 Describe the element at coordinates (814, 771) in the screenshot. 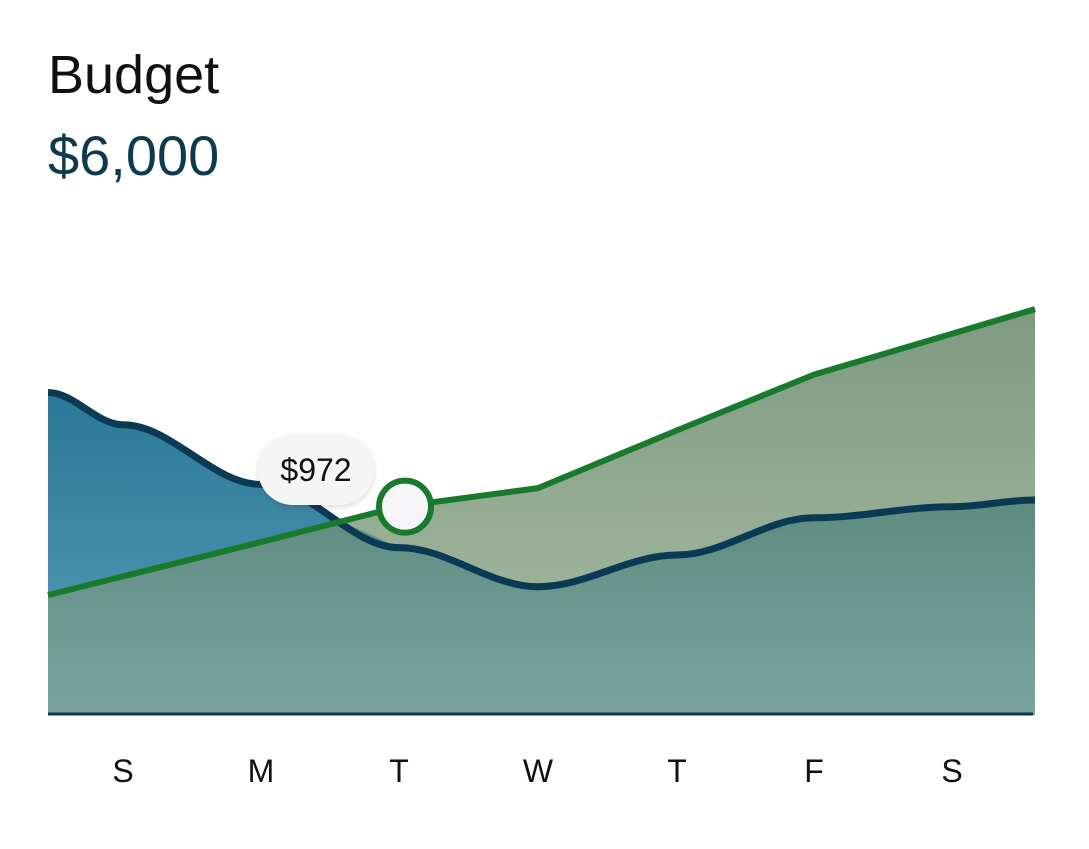

I see `x-tick-label: F` at that location.